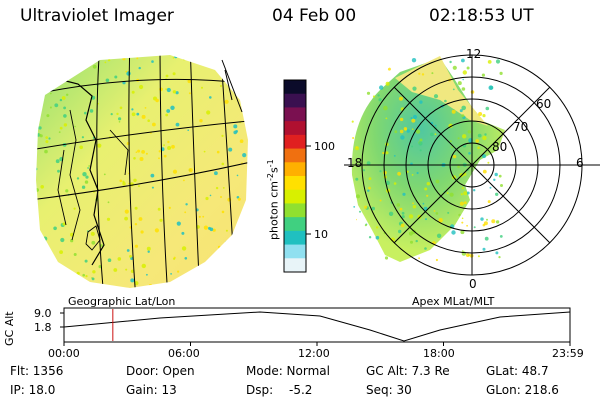  I want to click on polar-emission-speckle, so click(427, 160).